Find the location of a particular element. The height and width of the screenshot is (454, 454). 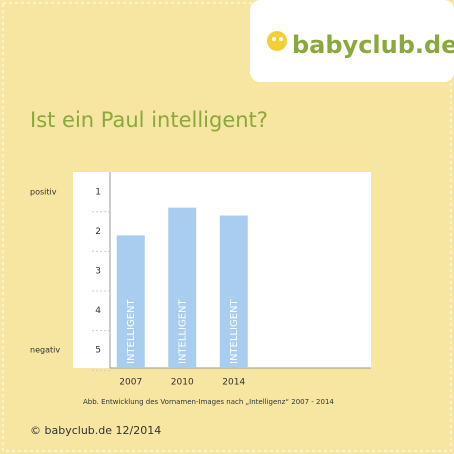

y-pole-label: negativ is located at coordinates (45, 350).